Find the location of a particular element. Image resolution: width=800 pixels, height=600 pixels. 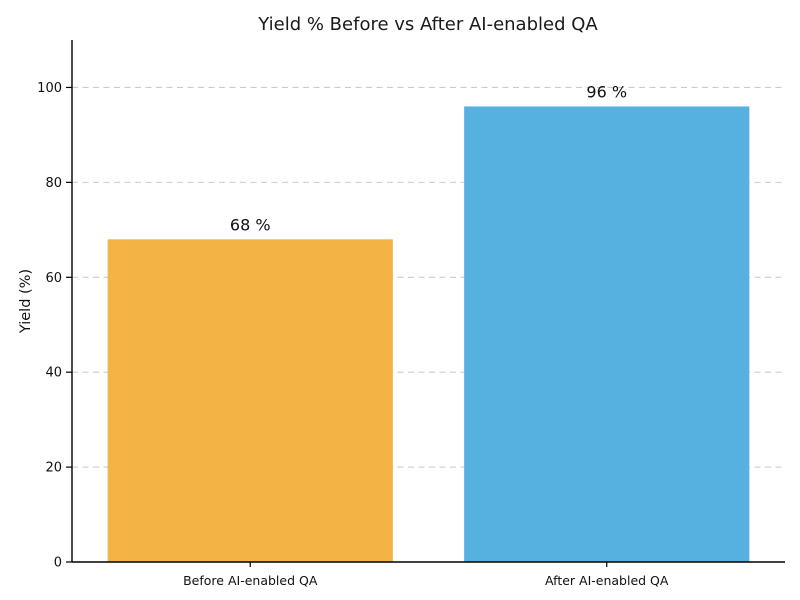

x-tick-label-1: After AI-enabled QA is located at coordinates (607, 580).